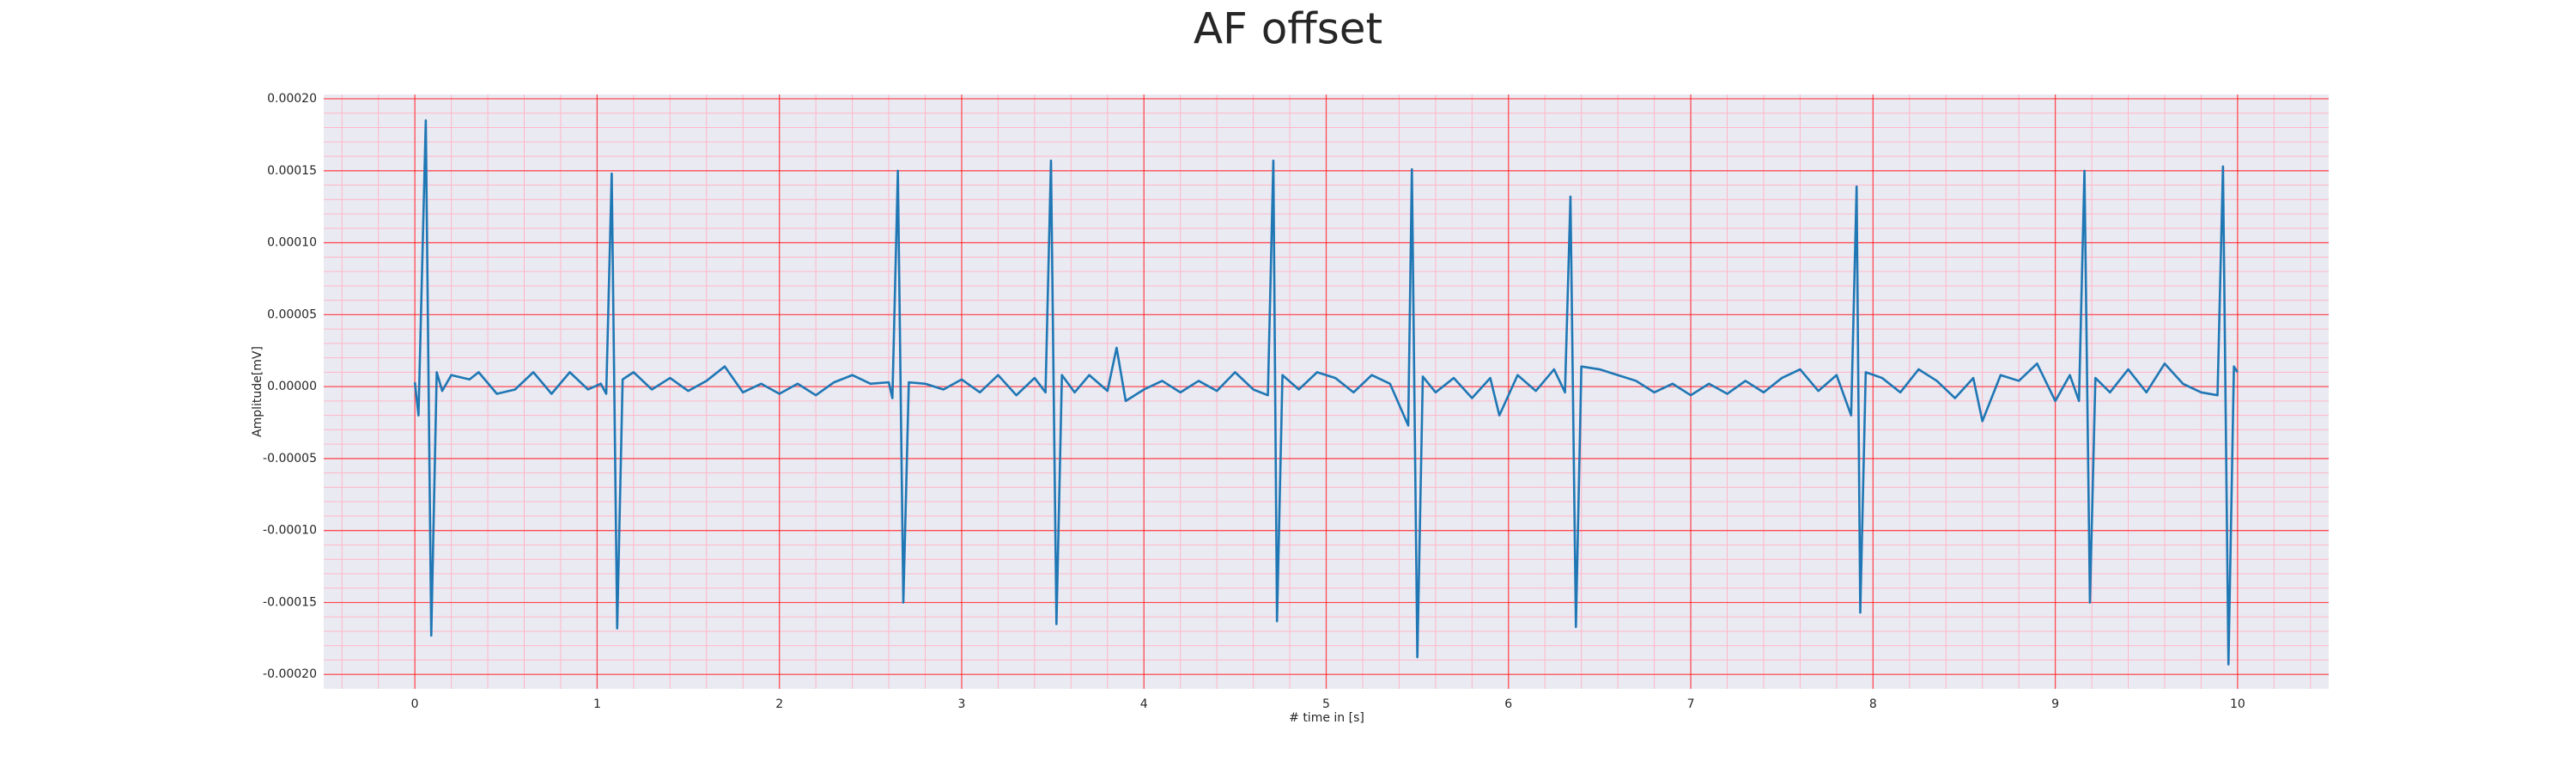 The image size is (2576, 773). What do you see at coordinates (290, 602) in the screenshot?
I see `y-tick-label: -0.00015` at bounding box center [290, 602].